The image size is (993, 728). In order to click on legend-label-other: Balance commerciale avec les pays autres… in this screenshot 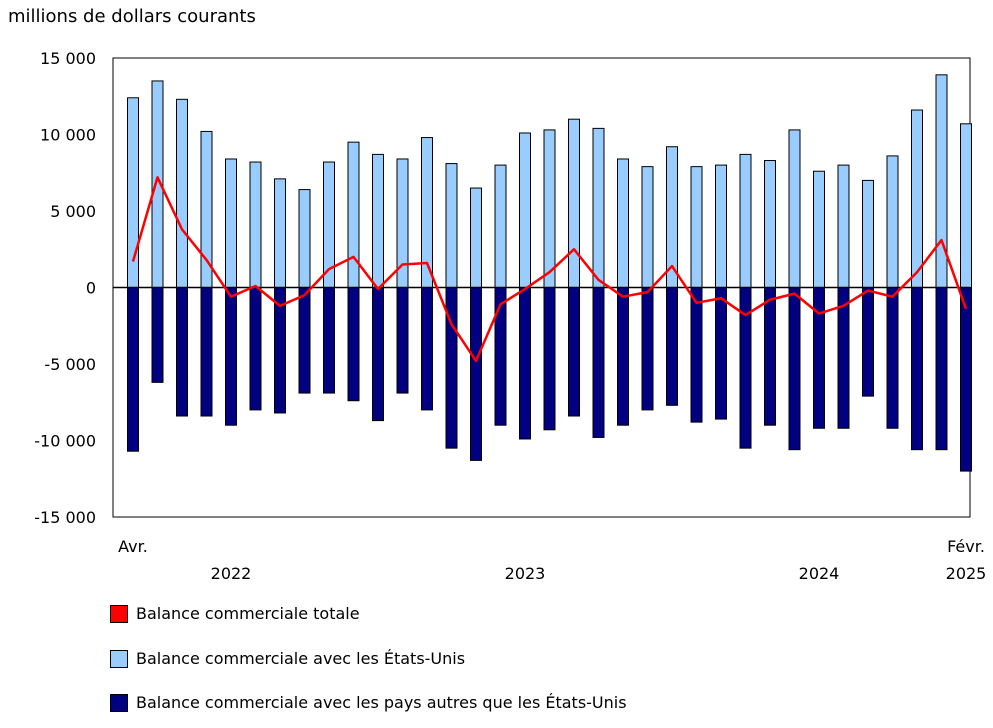, I will do `click(381, 702)`.